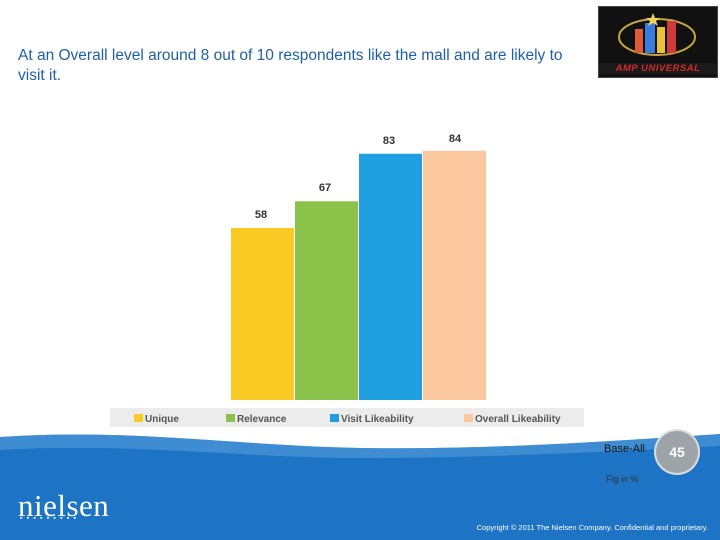 The width and height of the screenshot is (720, 540). What do you see at coordinates (262, 313) in the screenshot?
I see `bar-unique` at bounding box center [262, 313].